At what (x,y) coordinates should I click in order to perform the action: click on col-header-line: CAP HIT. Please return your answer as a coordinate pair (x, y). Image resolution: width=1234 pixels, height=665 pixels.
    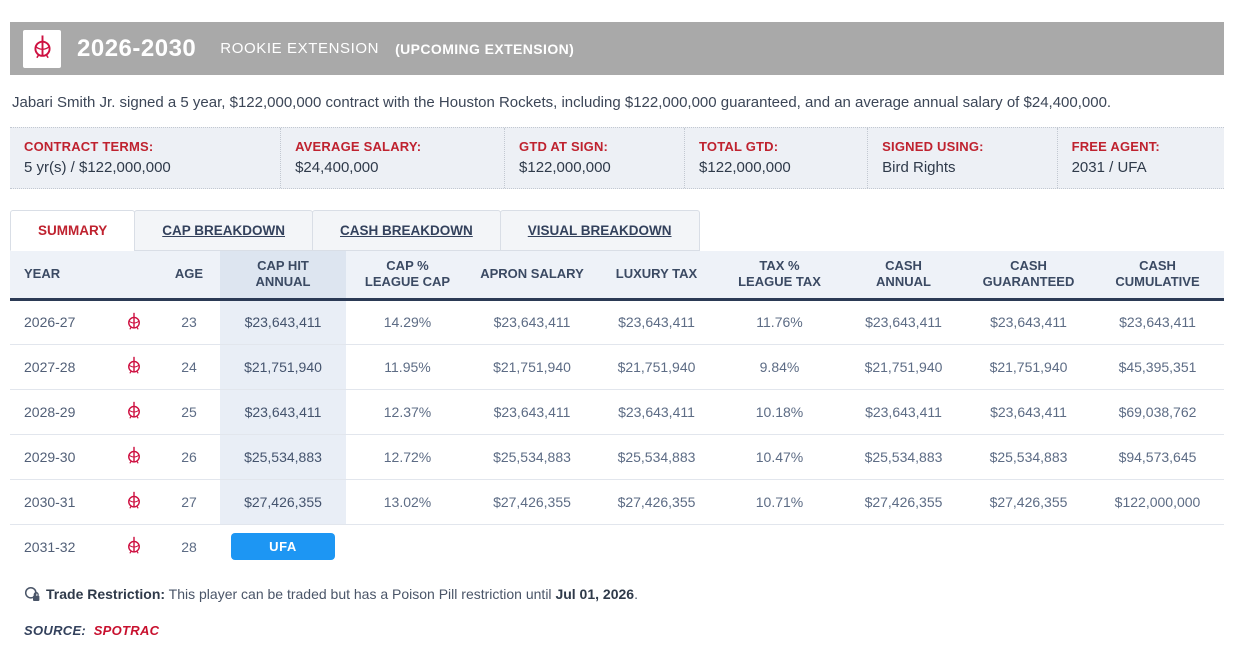
    Looking at the image, I should click on (283, 265).